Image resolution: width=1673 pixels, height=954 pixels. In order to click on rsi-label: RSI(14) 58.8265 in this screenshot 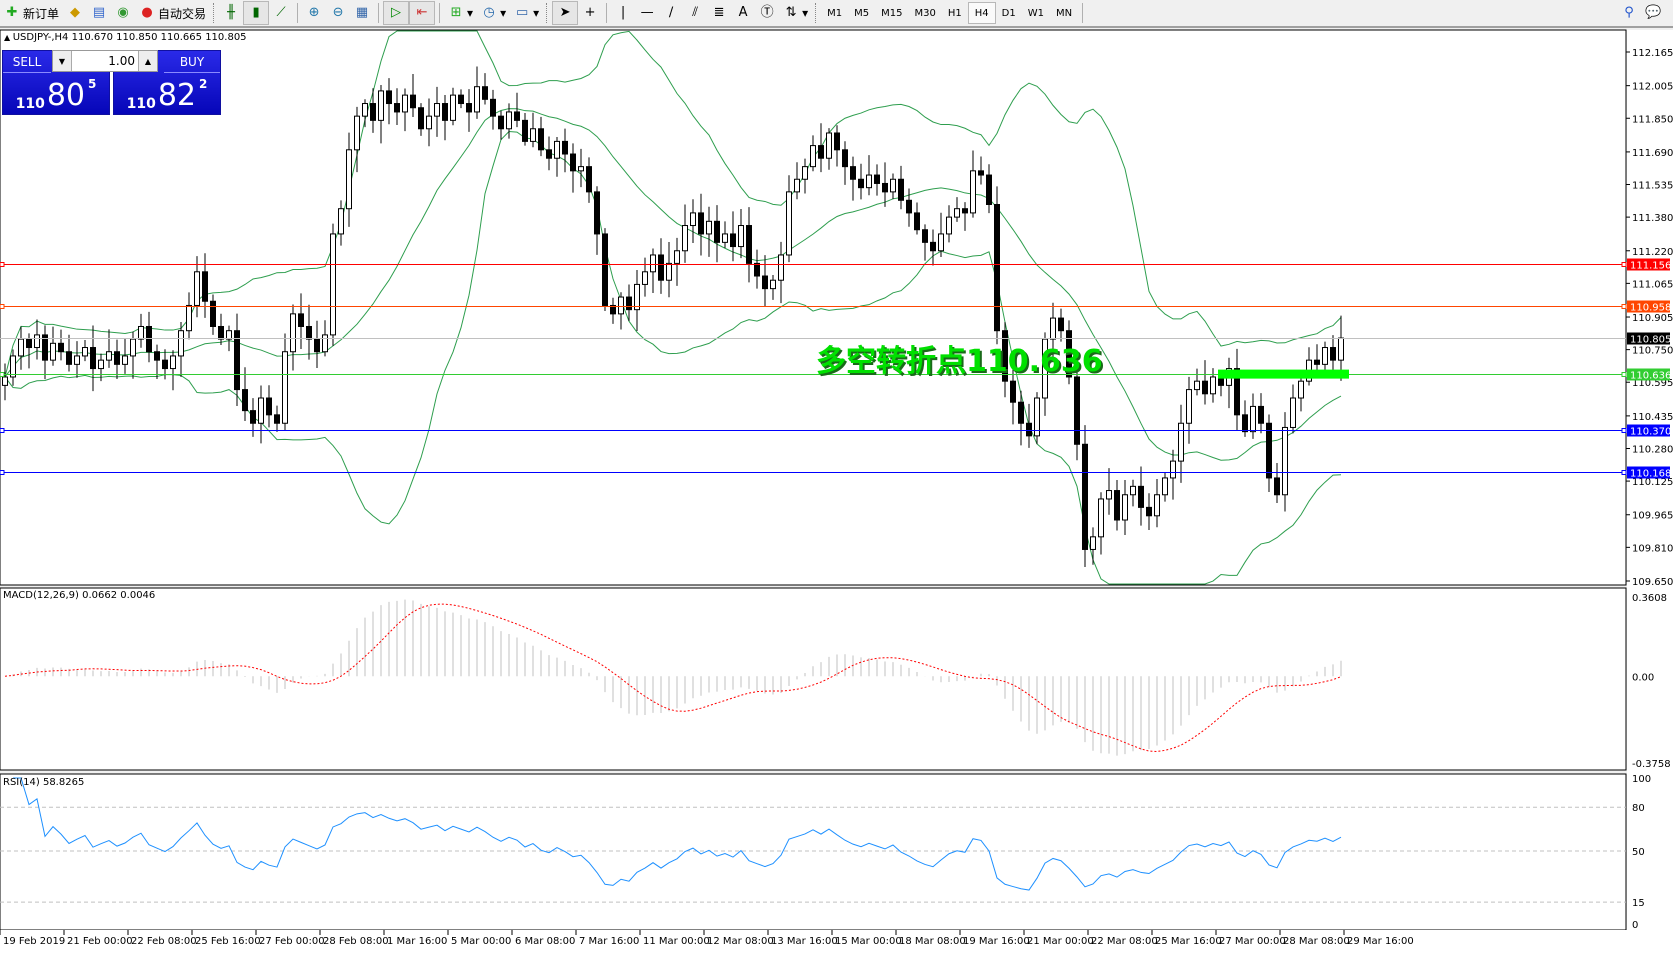, I will do `click(44, 782)`.